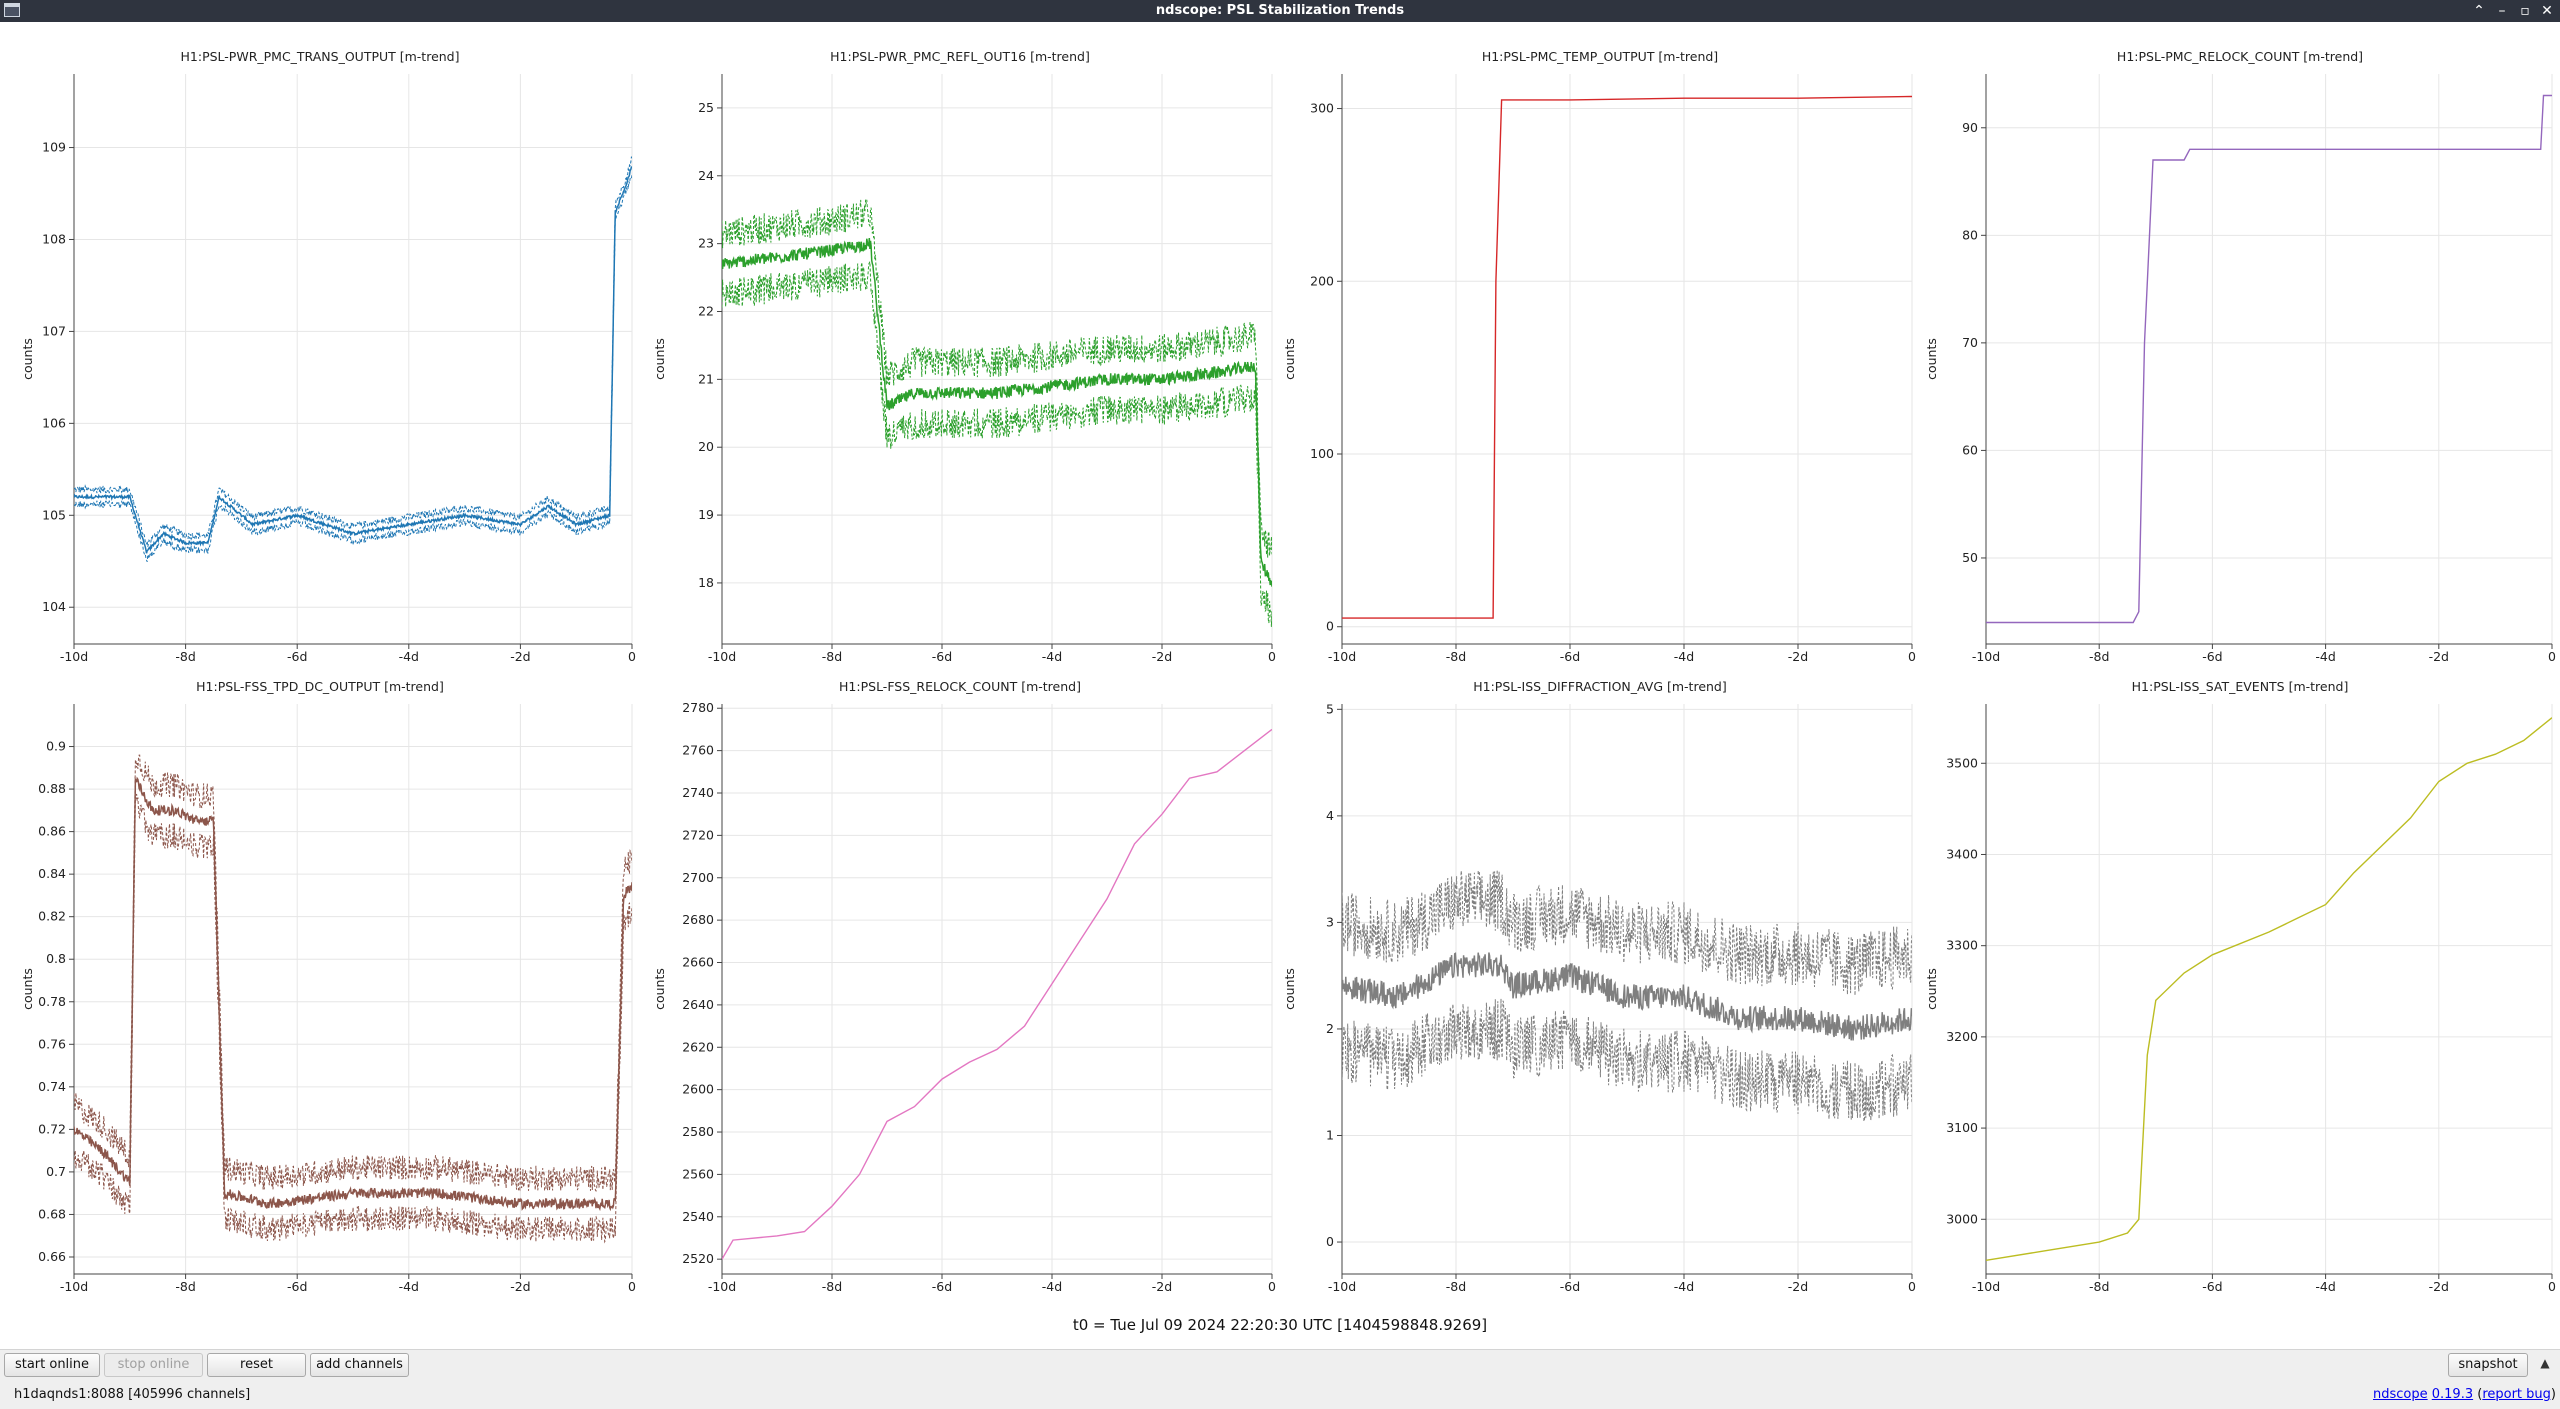  What do you see at coordinates (1962, 853) in the screenshot?
I see `y-tick-label: 3400` at bounding box center [1962, 853].